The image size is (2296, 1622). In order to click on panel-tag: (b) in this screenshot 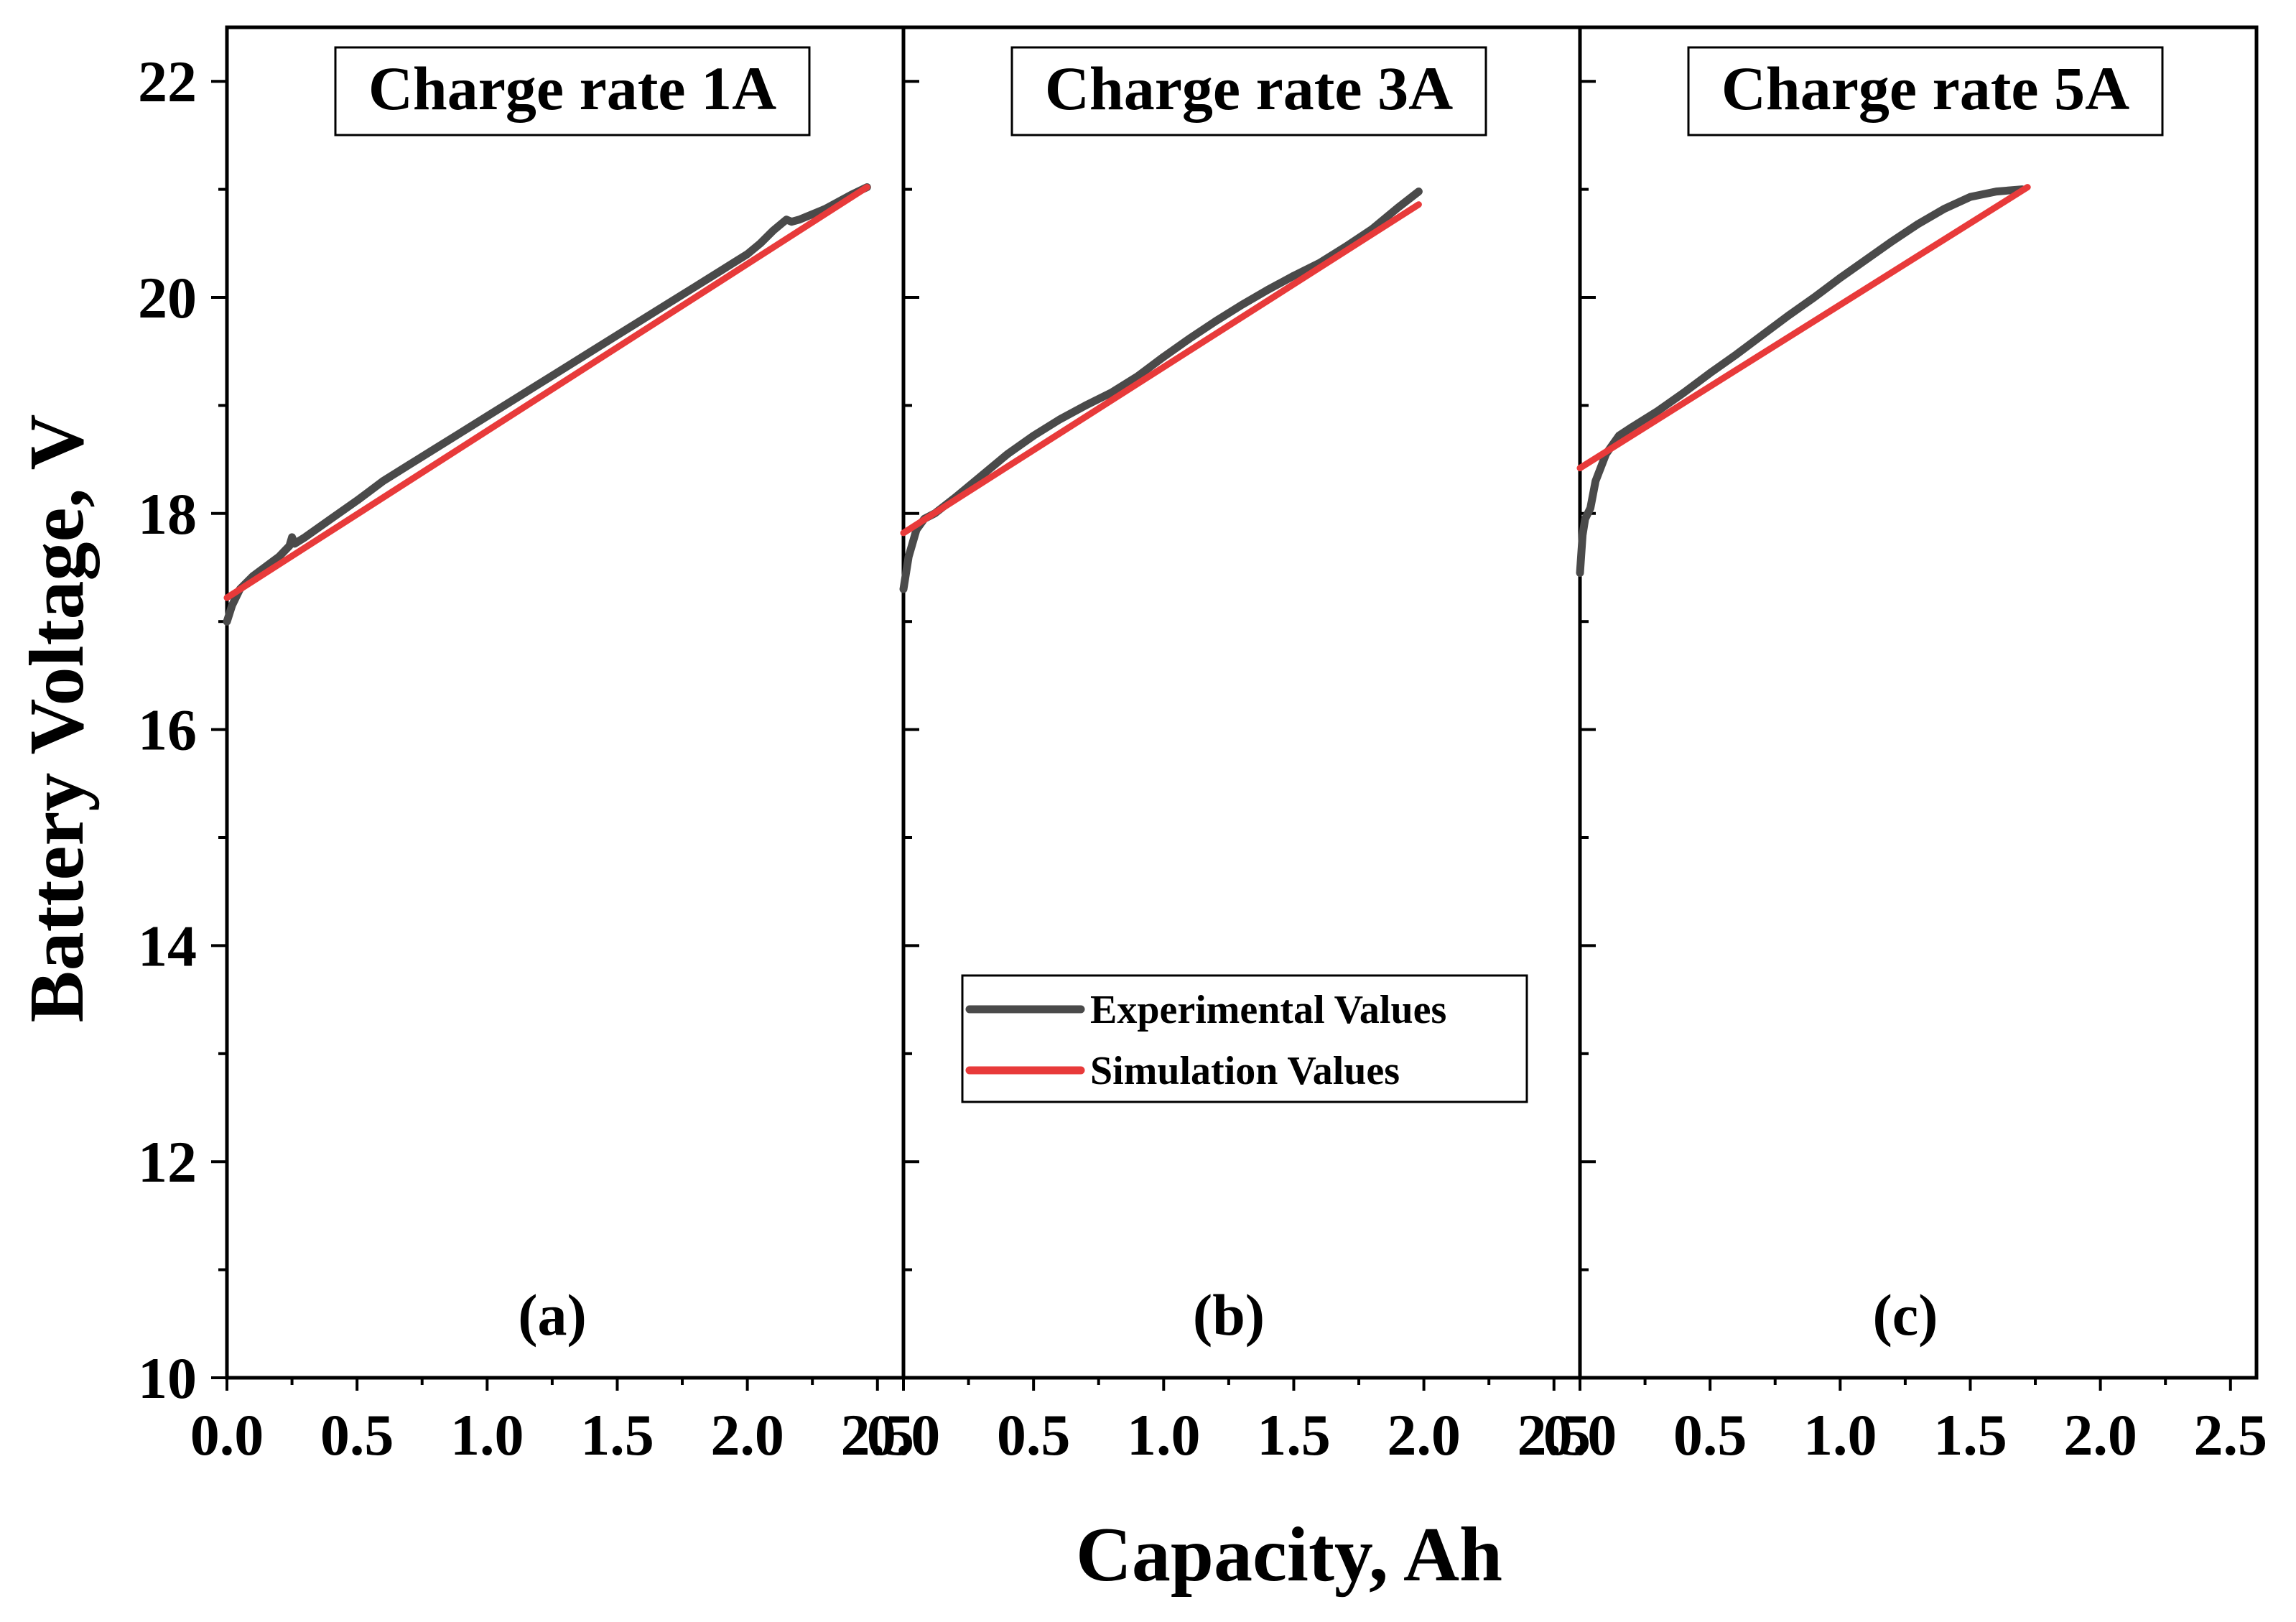, I will do `click(1229, 1315)`.